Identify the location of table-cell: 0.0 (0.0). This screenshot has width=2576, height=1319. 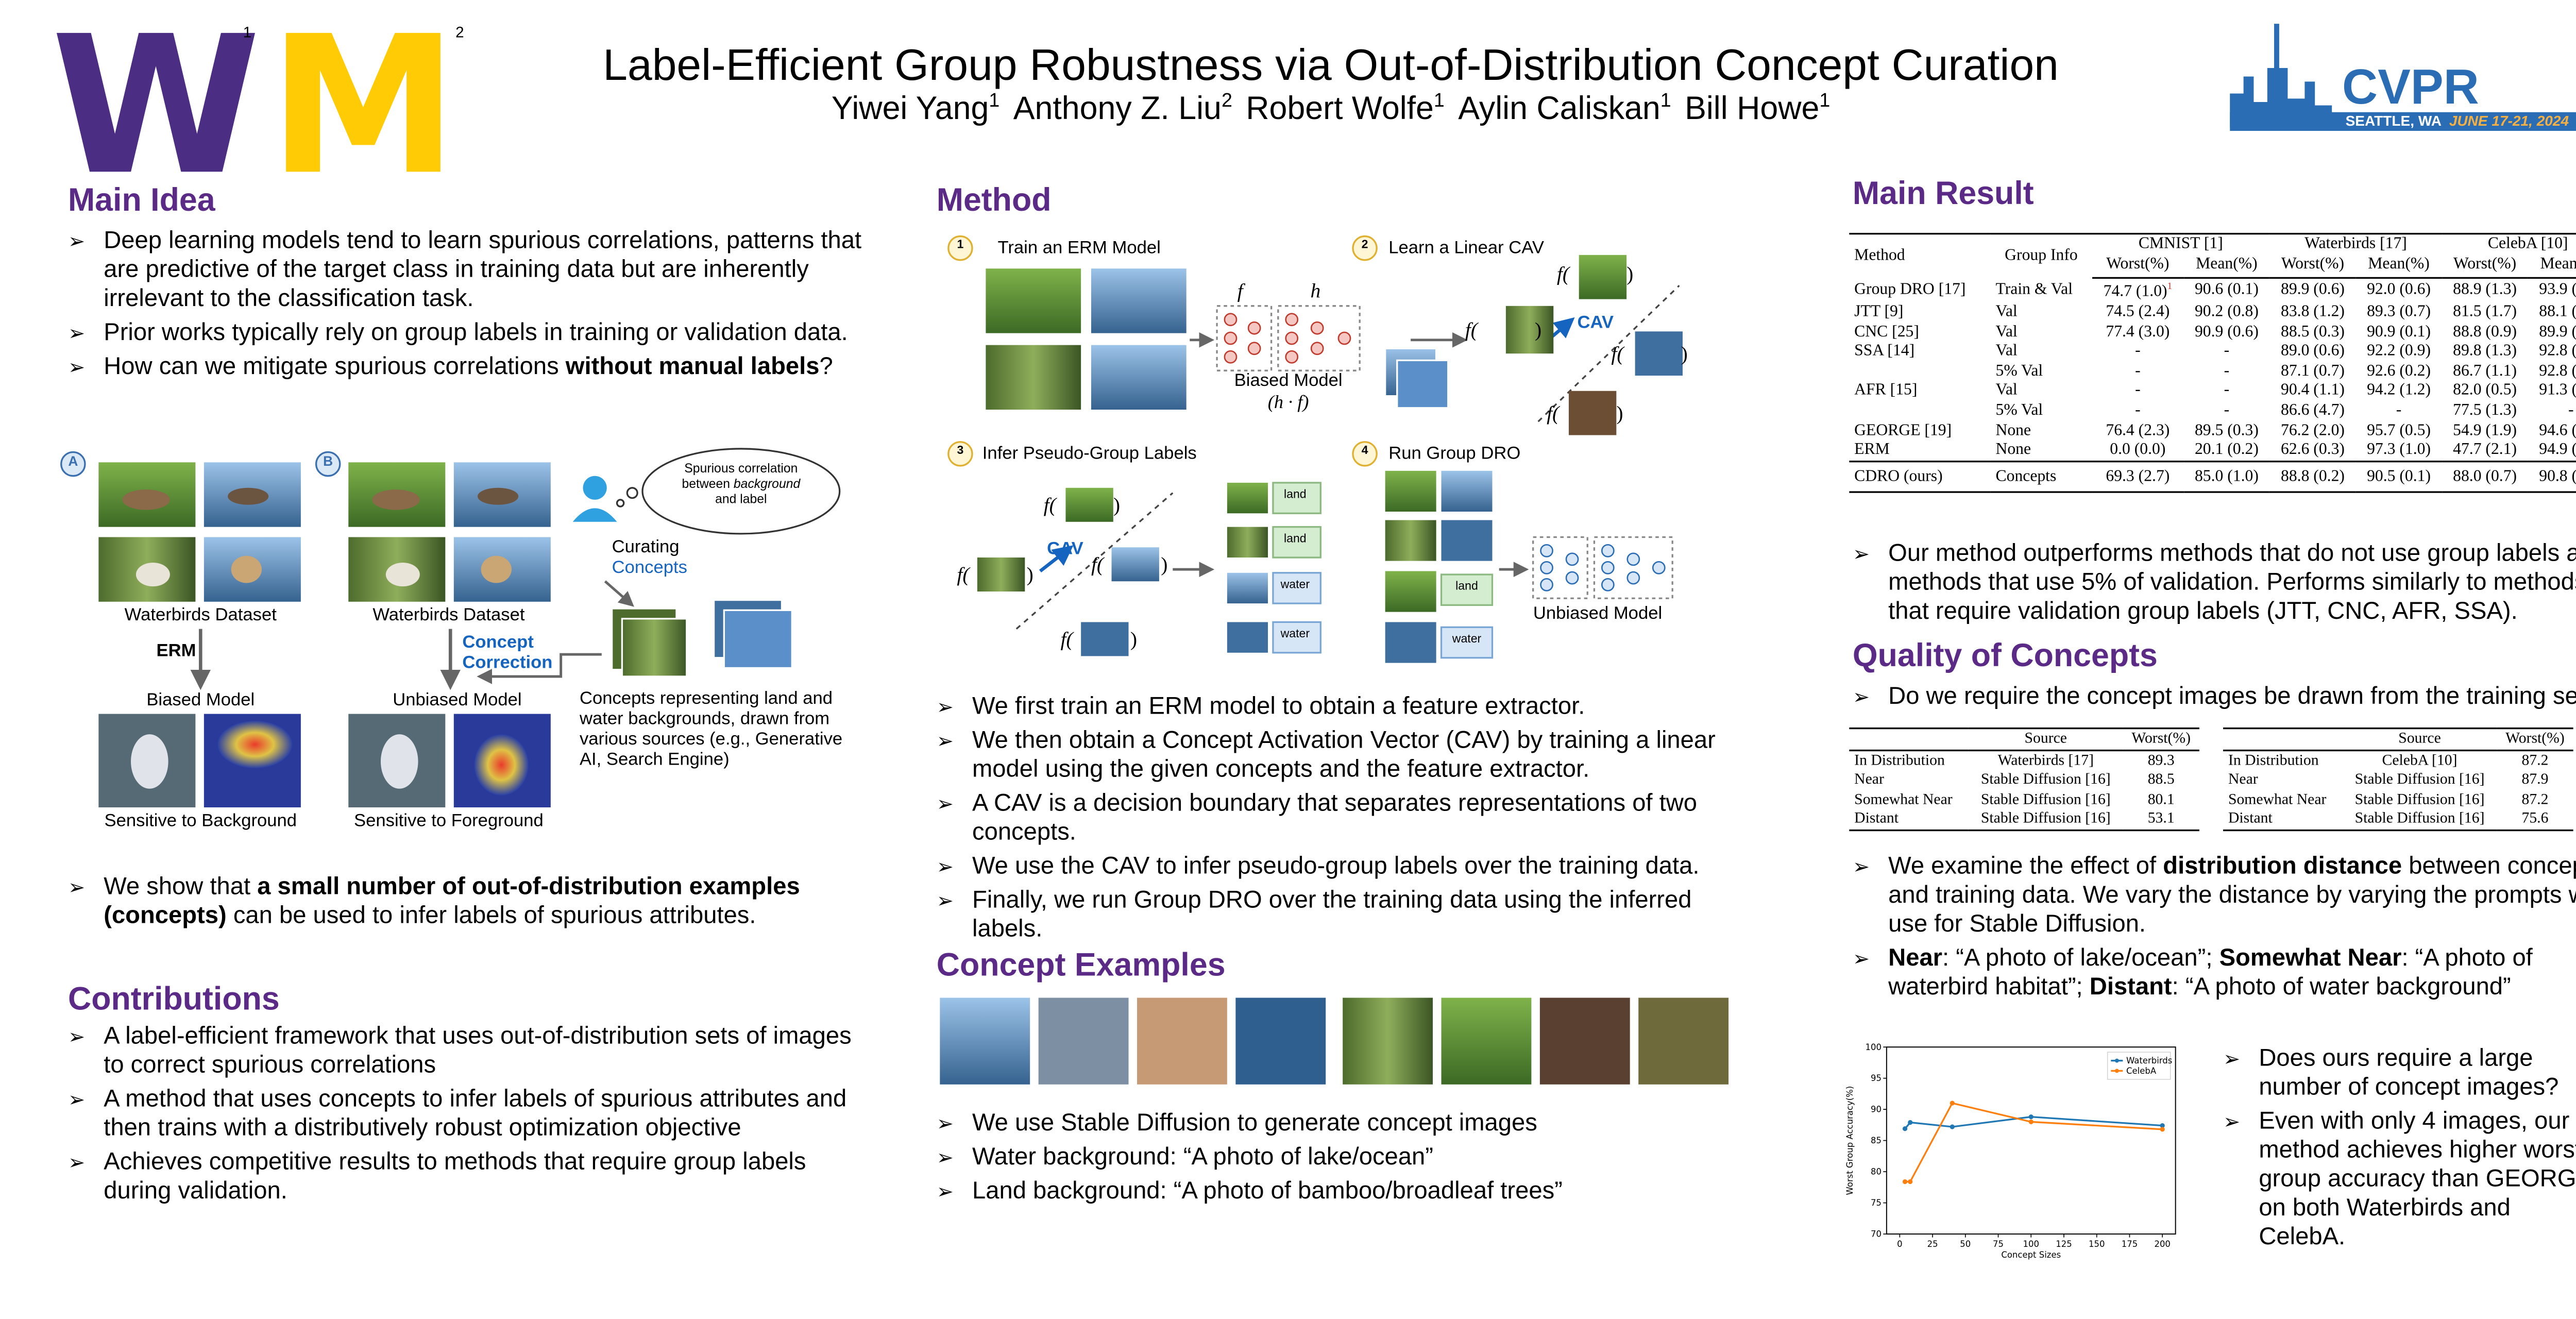
(2138, 450).